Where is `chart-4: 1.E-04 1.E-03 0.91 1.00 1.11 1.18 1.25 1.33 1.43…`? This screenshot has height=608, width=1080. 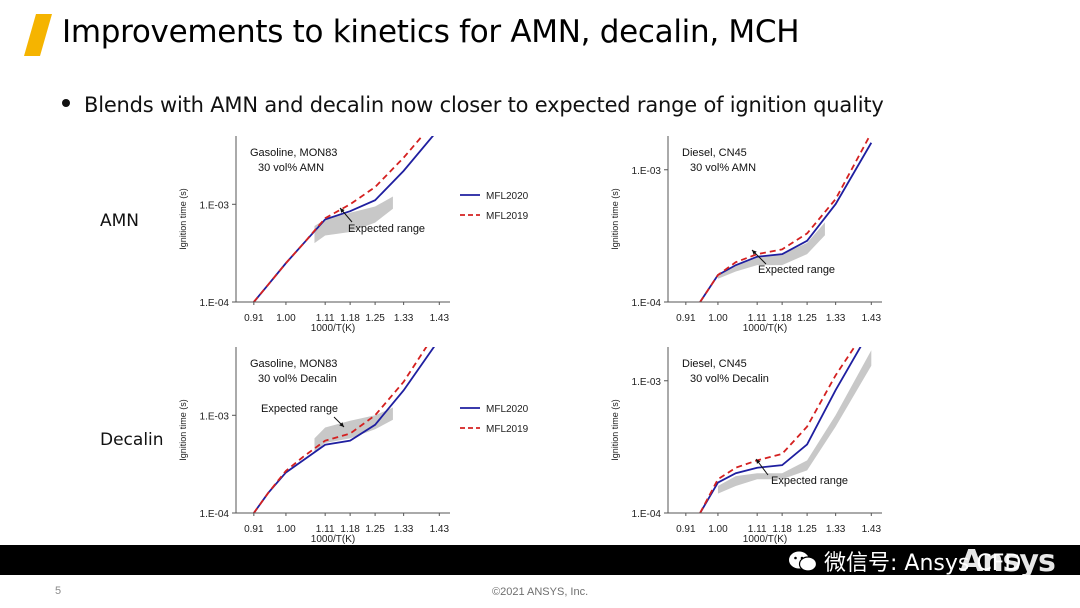
chart-4: 1.E-04 1.E-03 0.91 1.00 1.11 1.18 1.25 1.33 1.43… is located at coordinates (746, 446).